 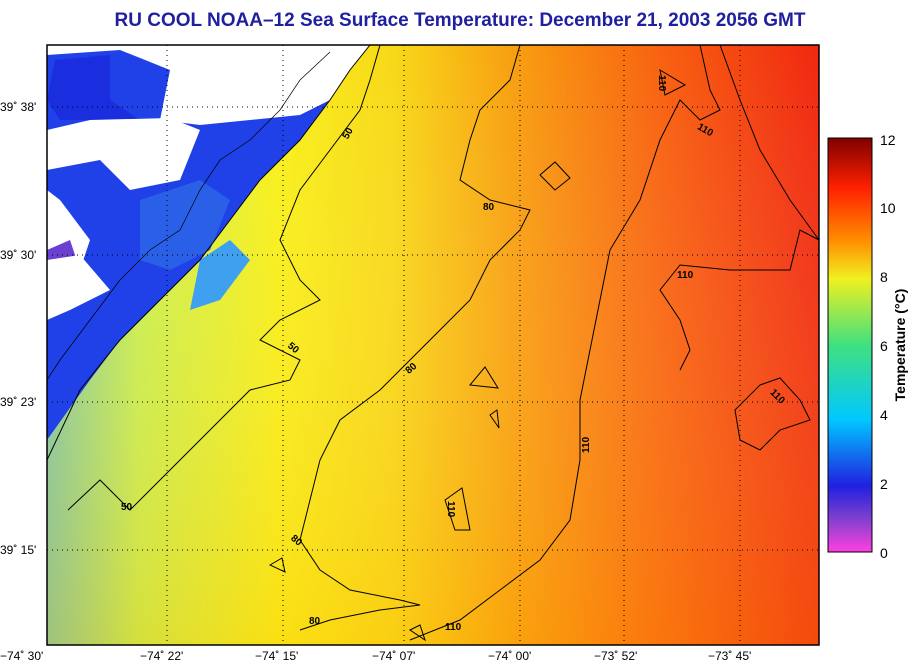 I want to click on lat-label: 39˚ 23', so click(x=18, y=402).